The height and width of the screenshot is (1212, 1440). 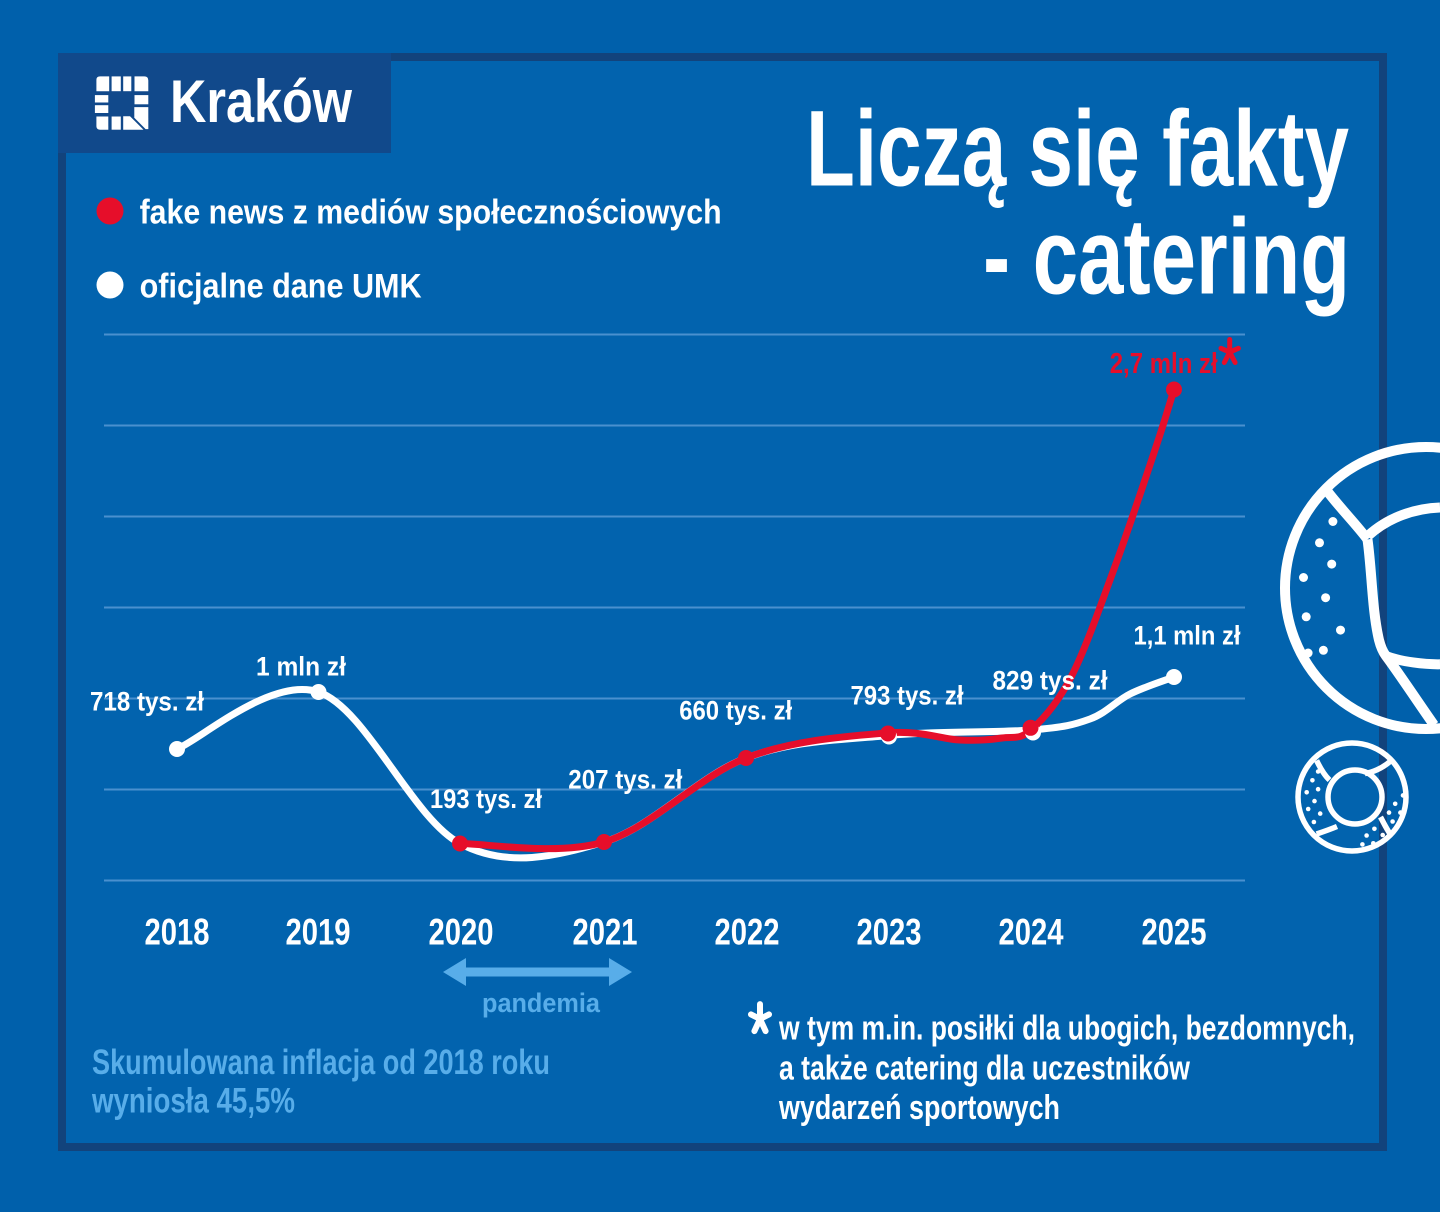 What do you see at coordinates (147, 702) in the screenshot?
I see `svg-text: 718 tys. zł` at bounding box center [147, 702].